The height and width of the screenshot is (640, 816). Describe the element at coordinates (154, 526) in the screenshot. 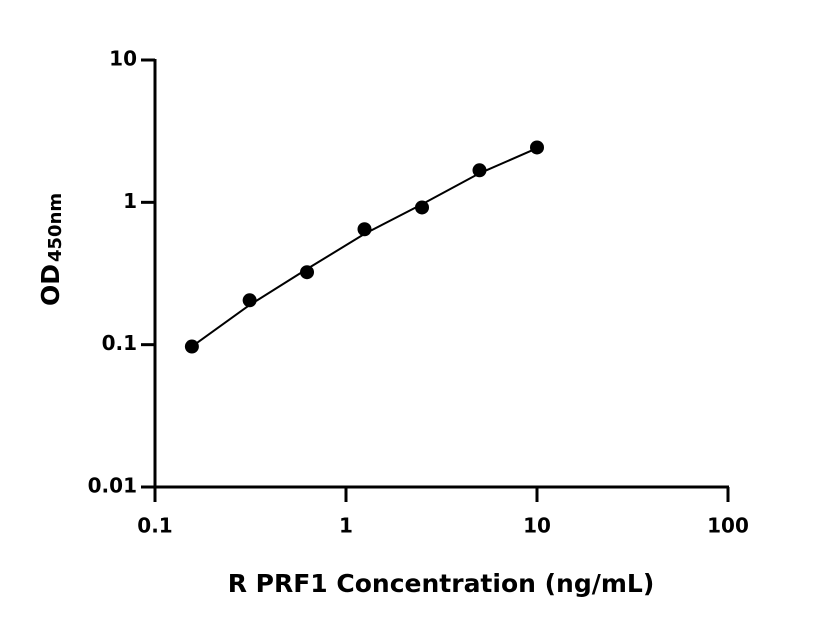

I see `x-tick-label: 0.1` at that location.